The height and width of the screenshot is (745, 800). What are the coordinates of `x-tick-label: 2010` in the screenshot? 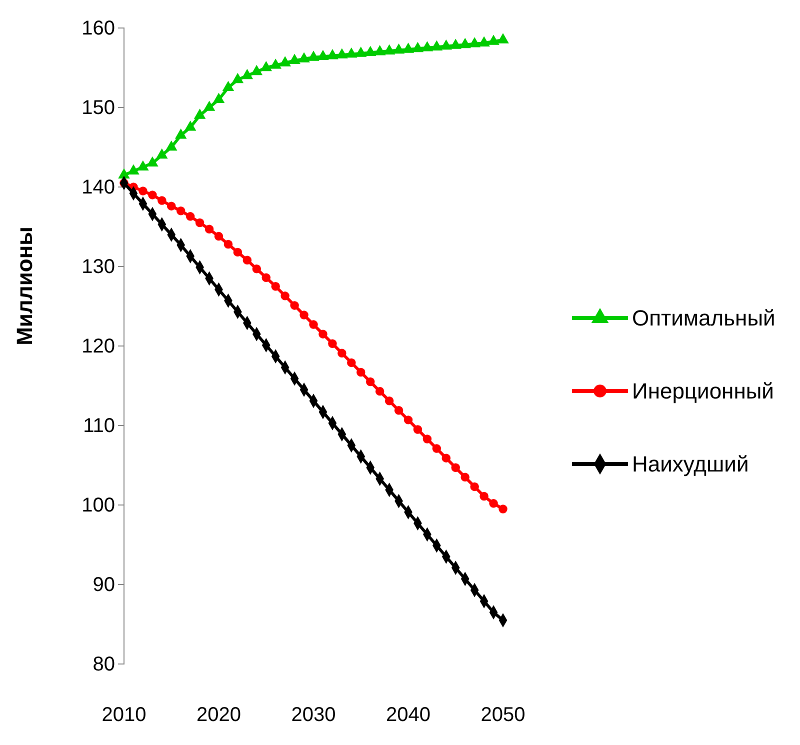 It's located at (124, 715).